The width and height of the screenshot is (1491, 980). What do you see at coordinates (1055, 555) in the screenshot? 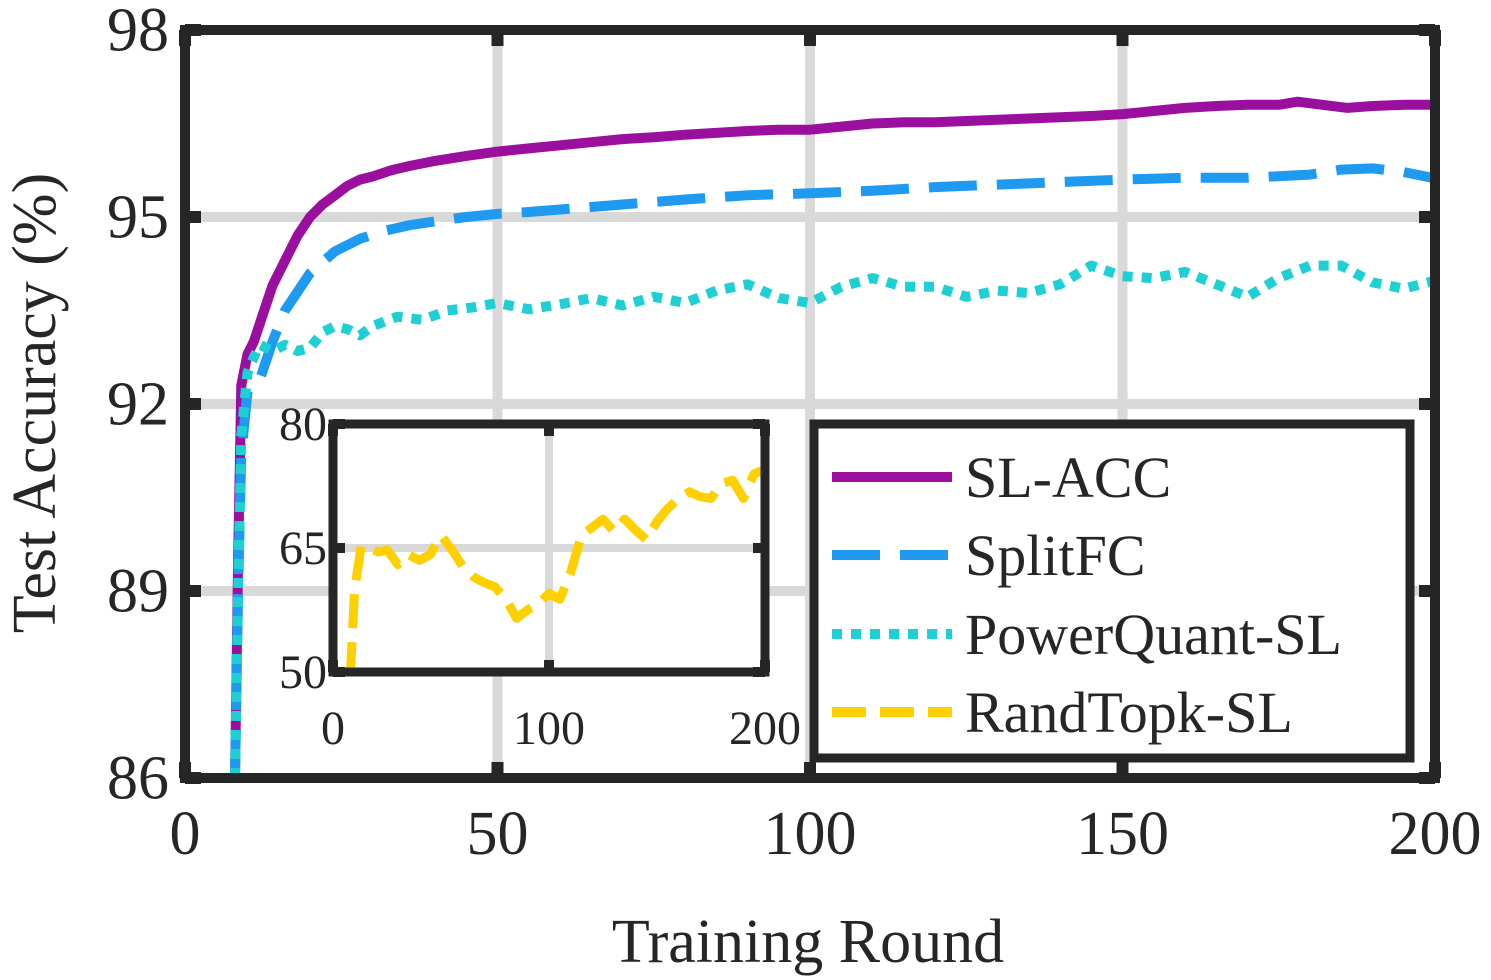
I see `legend-label: SplitFC` at bounding box center [1055, 555].